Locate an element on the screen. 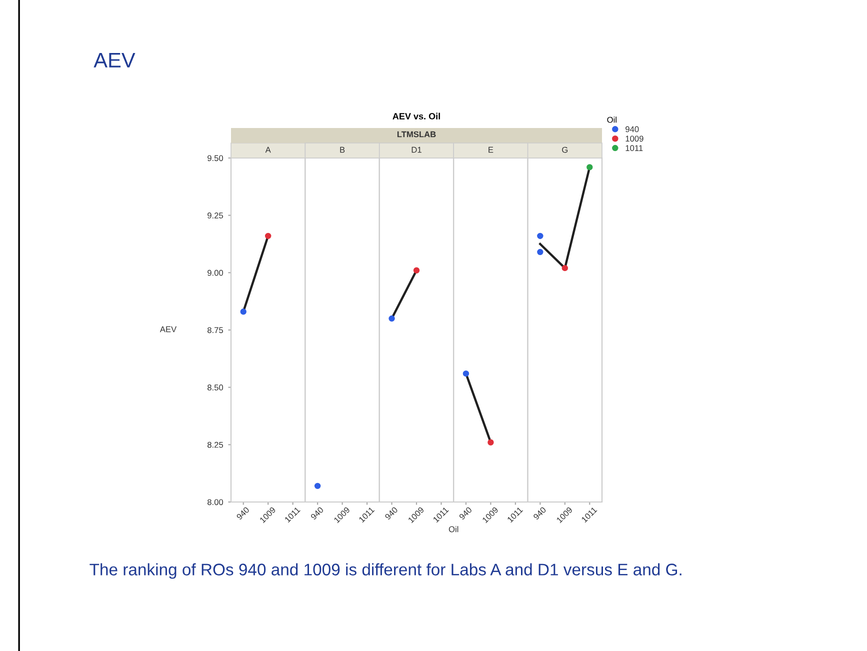  y-axis-title: AEV is located at coordinates (168, 329).